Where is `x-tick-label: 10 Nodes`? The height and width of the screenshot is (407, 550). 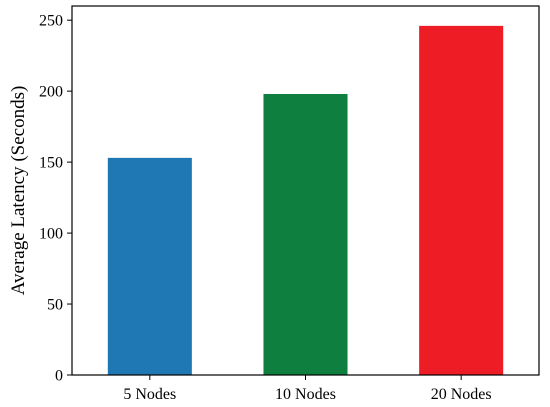 x-tick-label: 10 Nodes is located at coordinates (305, 394).